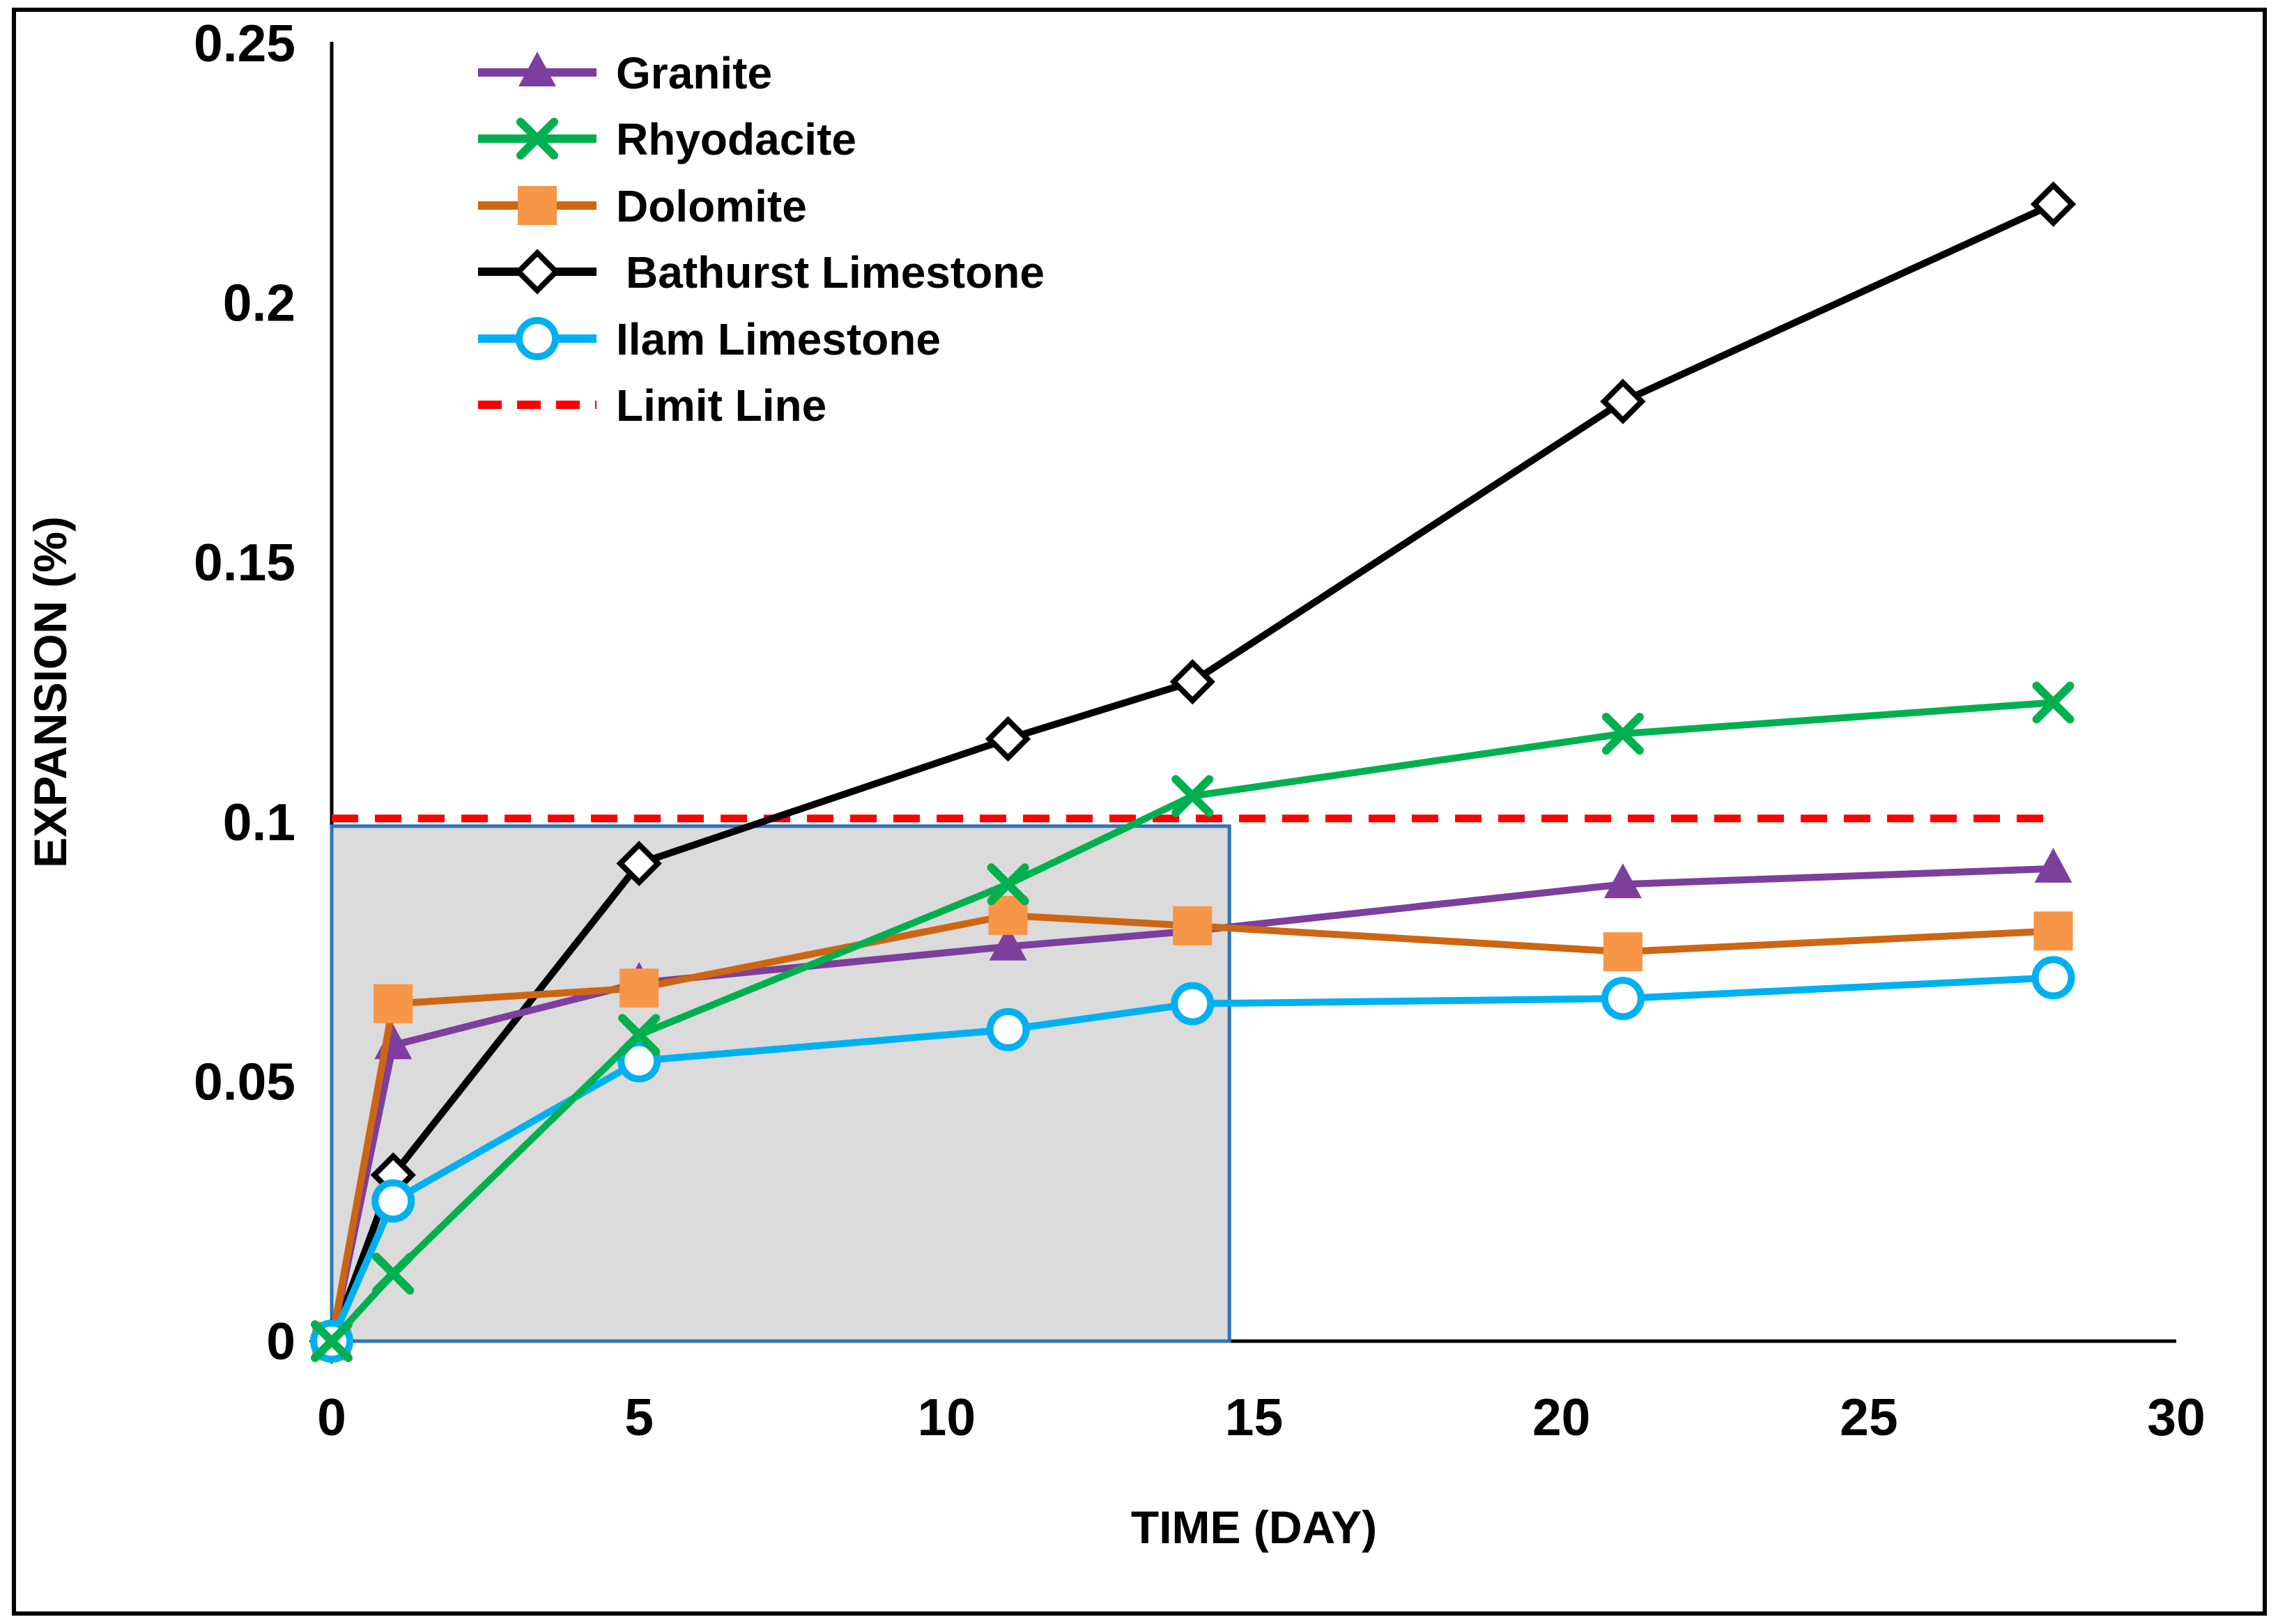 The height and width of the screenshot is (1624, 2278). Describe the element at coordinates (780, 1083) in the screenshot. I see `shaded-region` at that location.